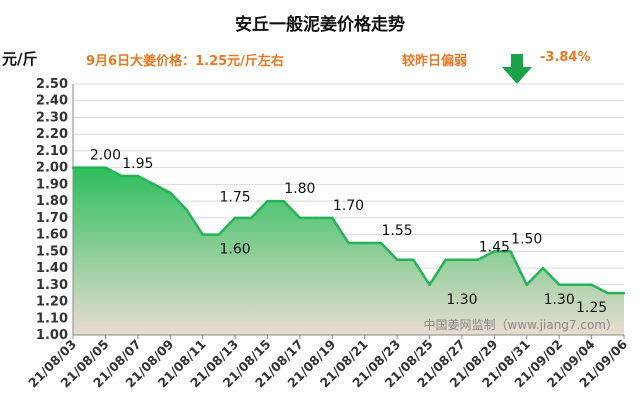 This screenshot has height=410, width=640. I want to click on price-note: 9月6日大姜价格：1.25元/斤左右, so click(185, 61).